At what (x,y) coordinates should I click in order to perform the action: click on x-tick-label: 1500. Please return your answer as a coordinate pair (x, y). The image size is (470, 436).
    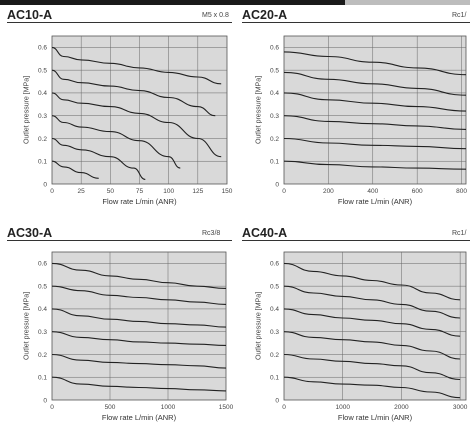
    Looking at the image, I should click on (226, 407).